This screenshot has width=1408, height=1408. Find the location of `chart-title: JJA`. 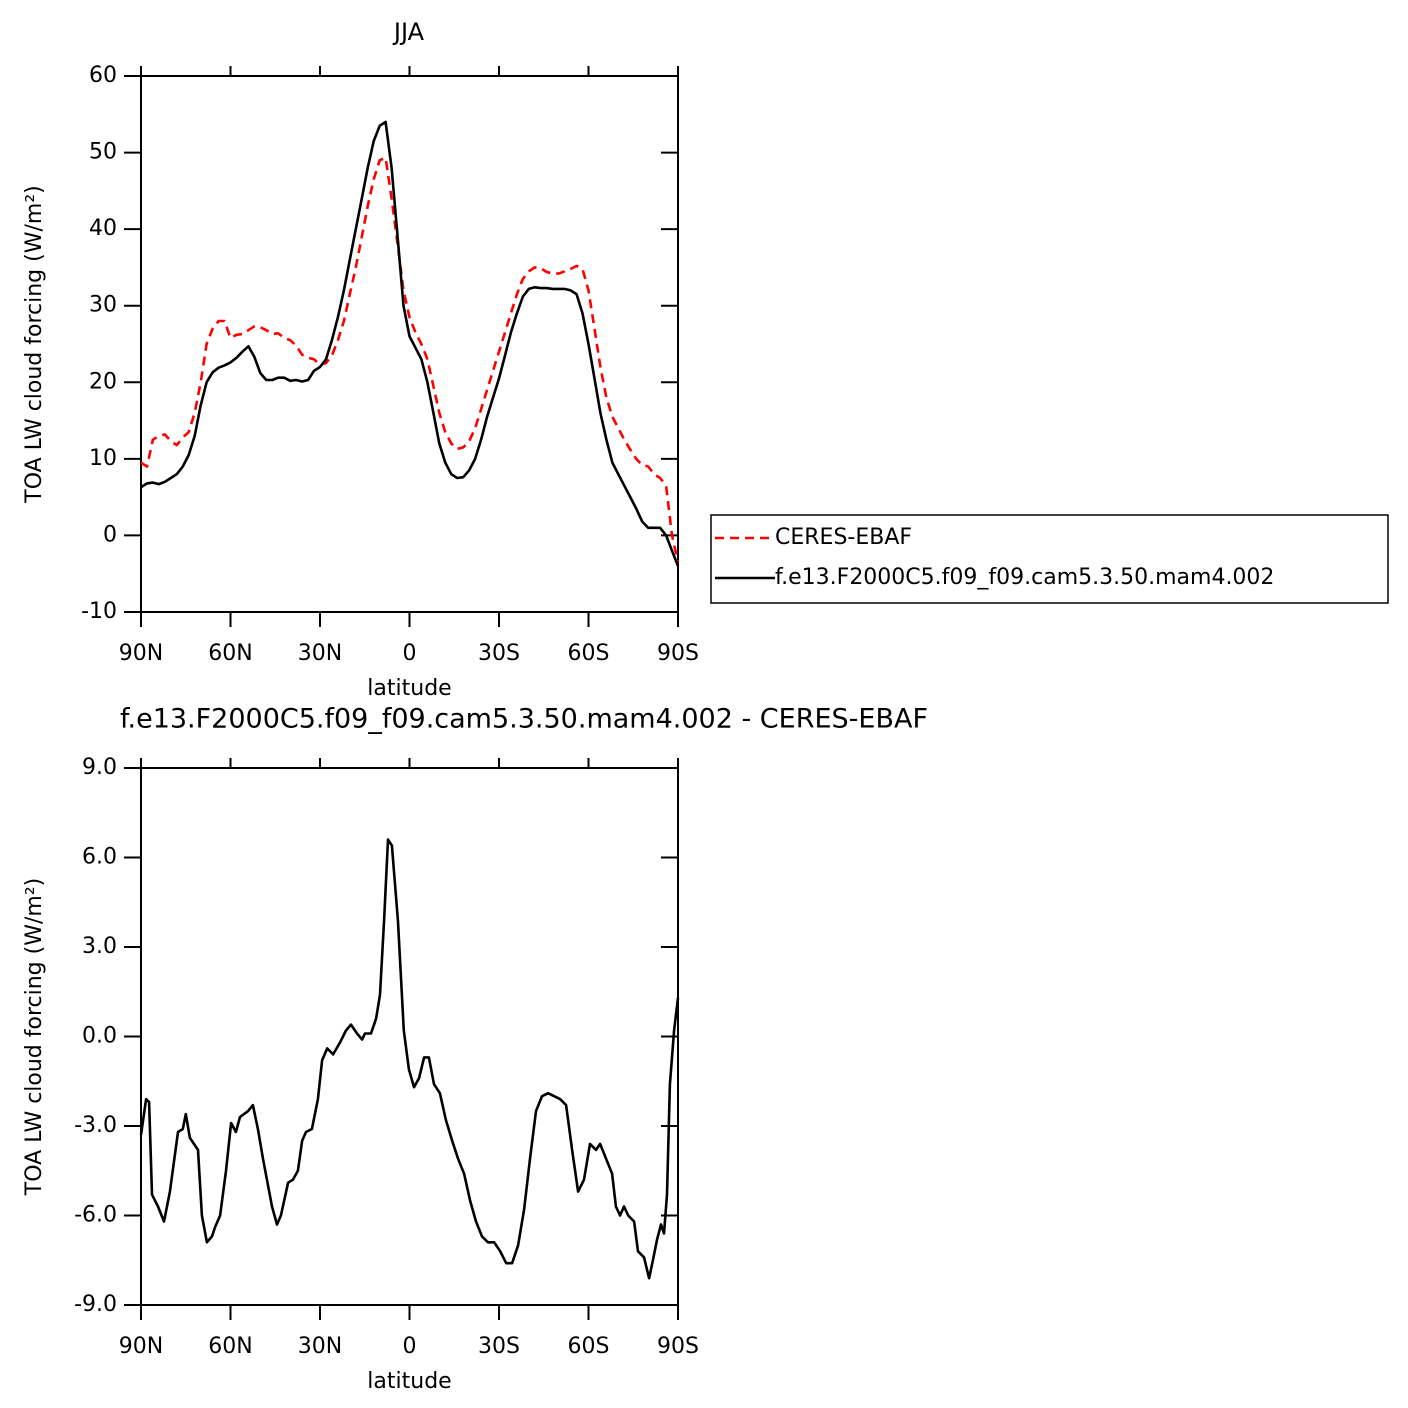

chart-title: JJA is located at coordinates (408, 32).